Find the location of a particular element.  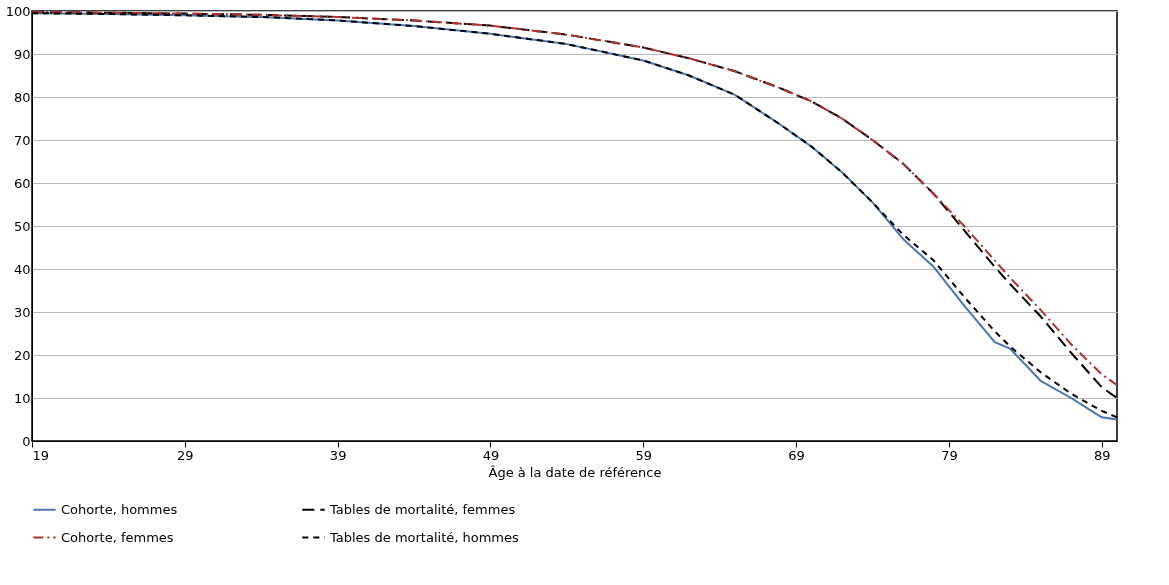

x-tick-label: 19 is located at coordinates (41, 455).